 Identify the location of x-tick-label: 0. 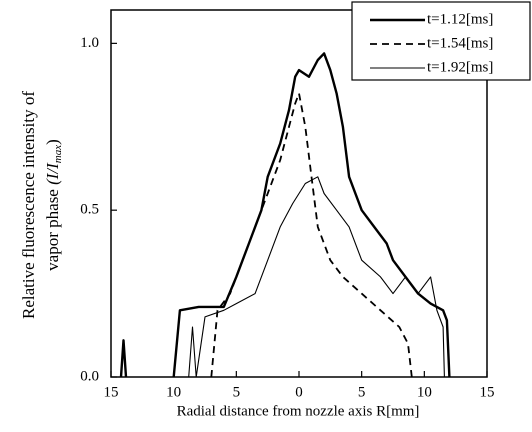
(299, 392).